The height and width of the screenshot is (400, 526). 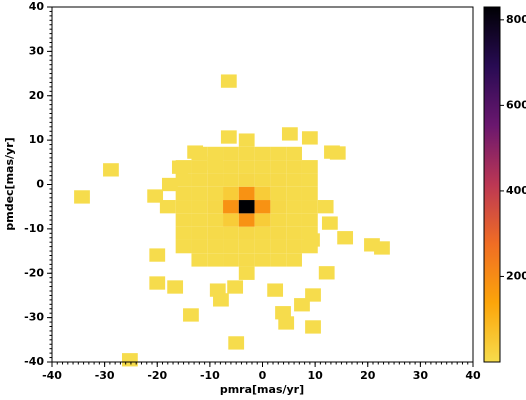 What do you see at coordinates (40, 184) in the screenshot?
I see `y-tick-label: 0` at bounding box center [40, 184].